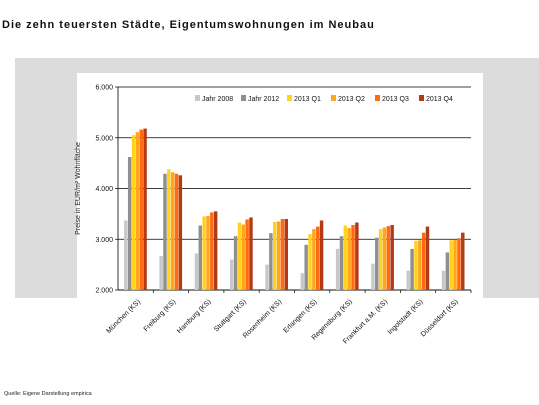 The width and height of the screenshot is (539, 405). What do you see at coordinates (104, 138) in the screenshot?
I see `y-tick-label: 5.000` at bounding box center [104, 138].